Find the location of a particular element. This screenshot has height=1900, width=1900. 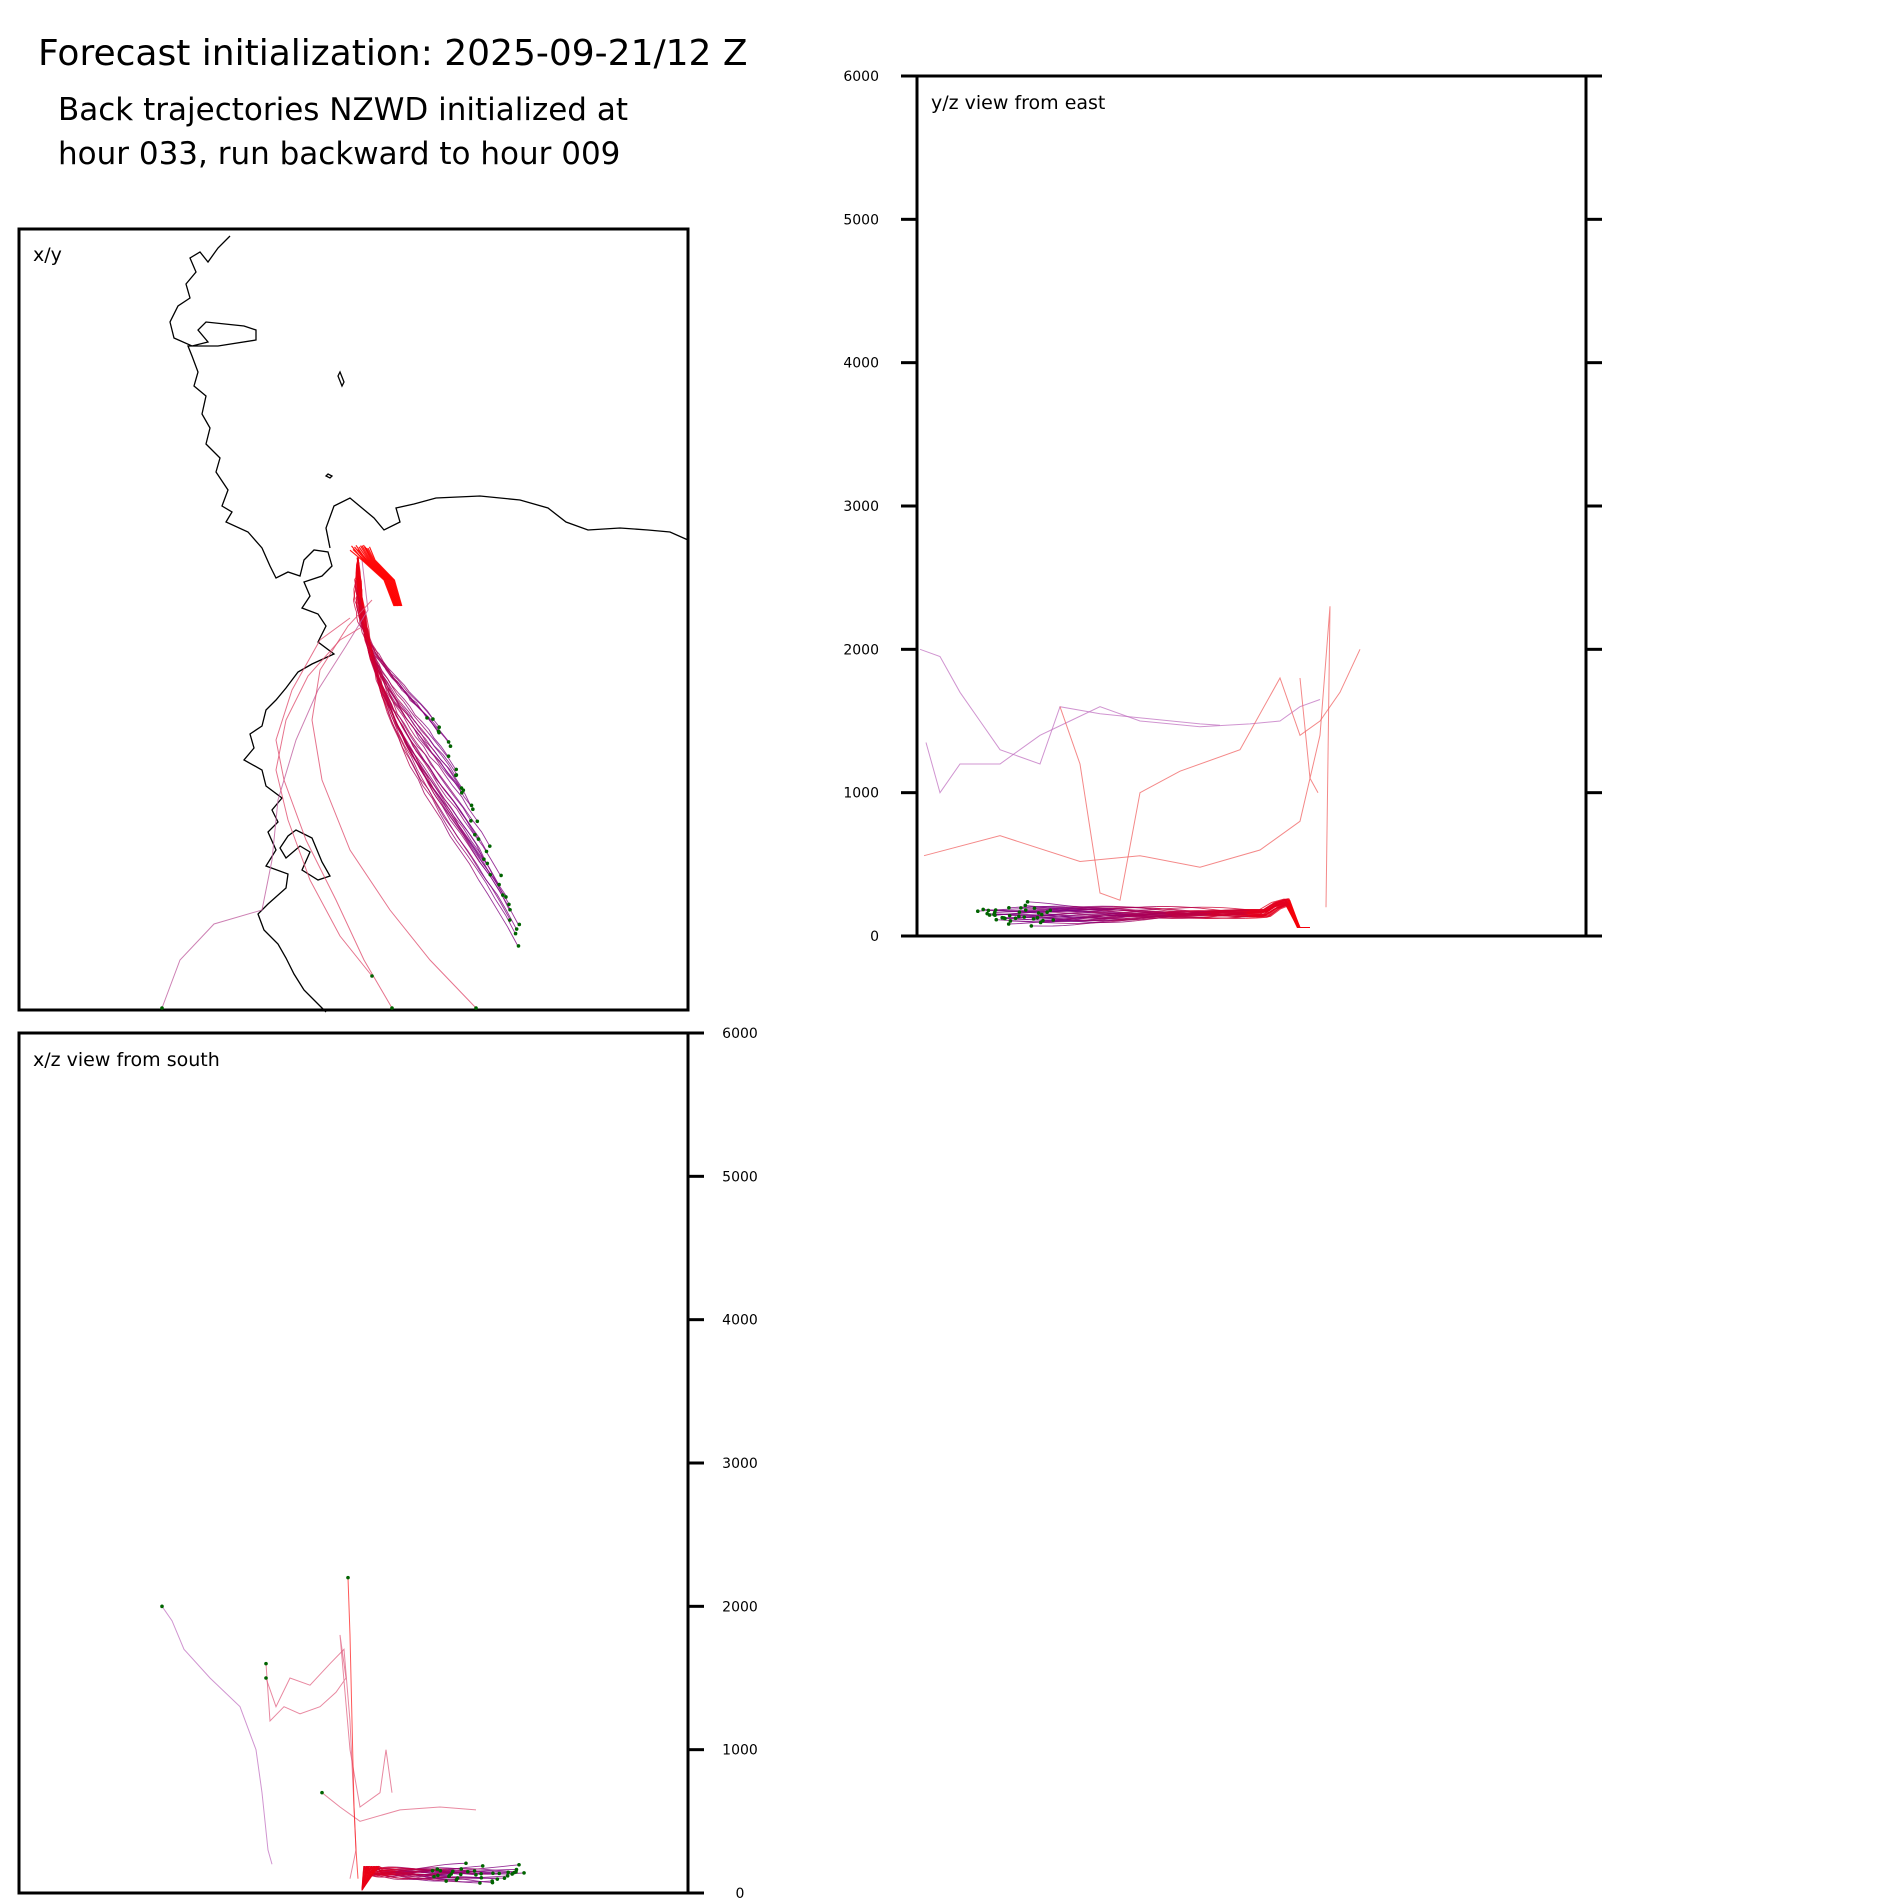

xy-trajectory-35-segment is located at coordinates (496, 901).